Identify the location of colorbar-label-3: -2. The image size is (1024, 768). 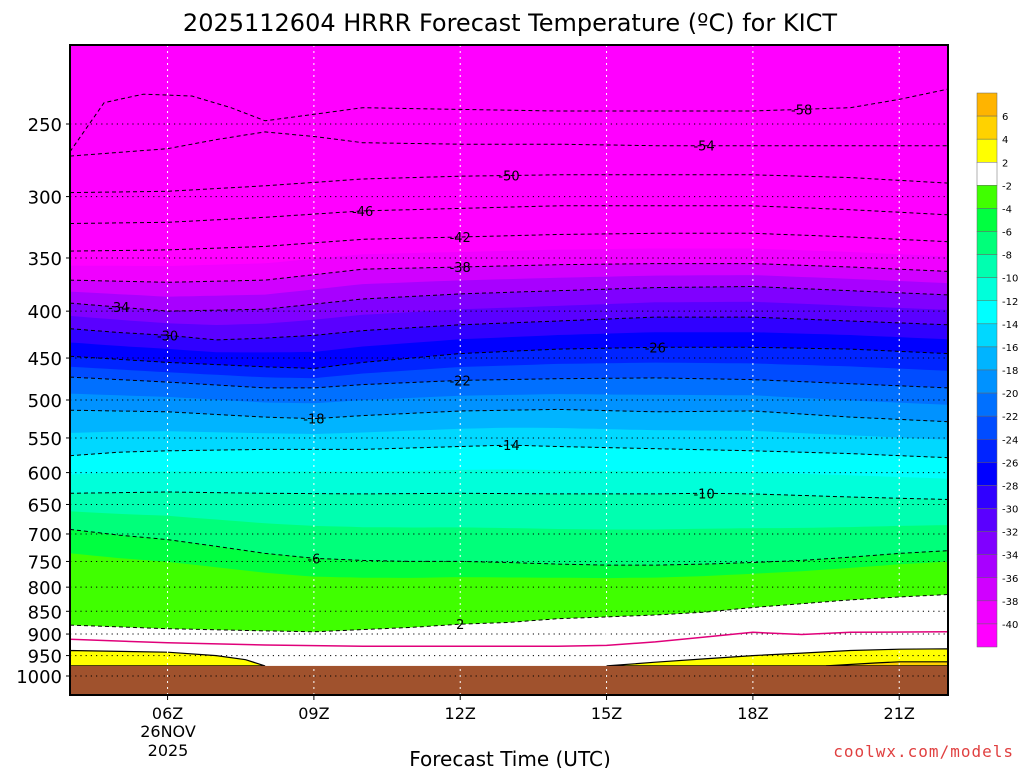
(1007, 186).